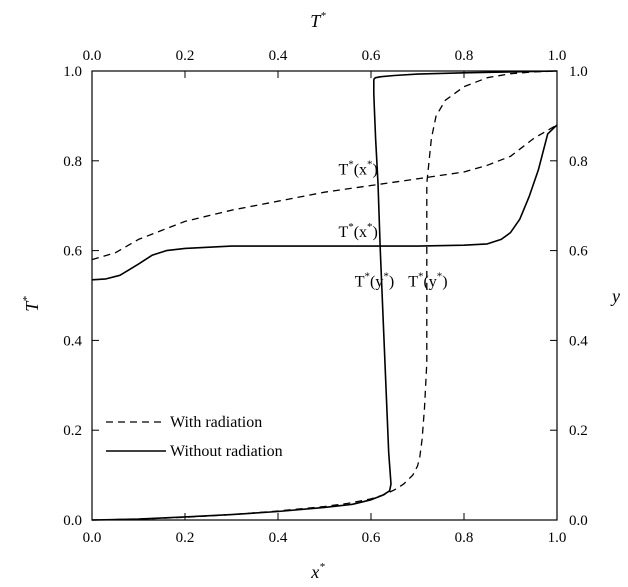 The image size is (628, 587). I want to click on left-axis-title: T*, so click(31, 304).